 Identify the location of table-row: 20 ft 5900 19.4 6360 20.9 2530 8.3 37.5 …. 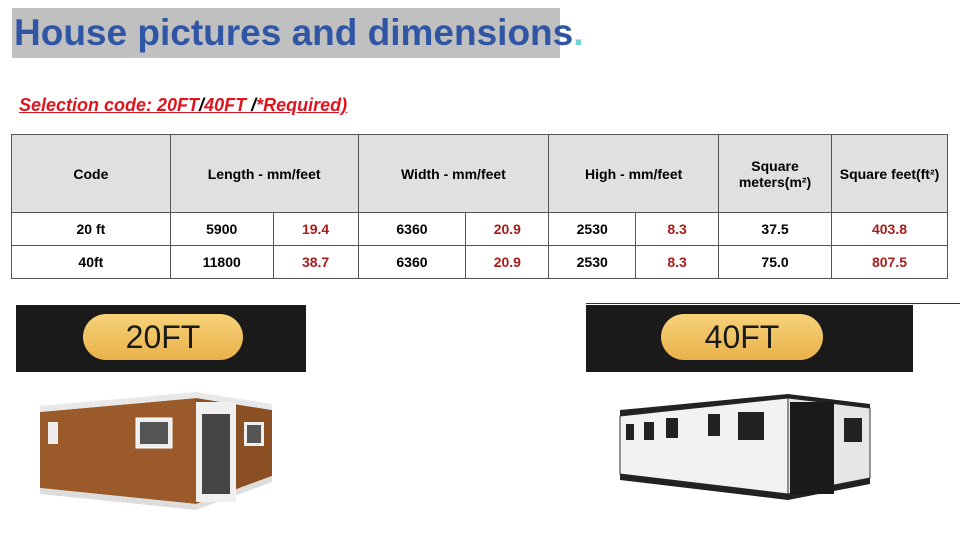
(479, 229).